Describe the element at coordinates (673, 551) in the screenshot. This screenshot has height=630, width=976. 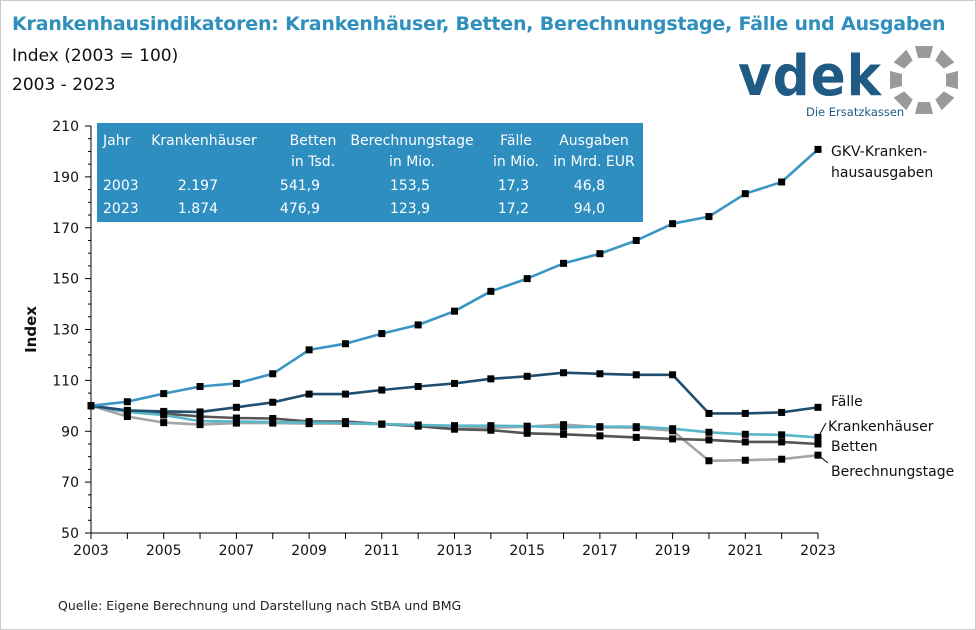
I see `x-tick-label: 2019` at that location.